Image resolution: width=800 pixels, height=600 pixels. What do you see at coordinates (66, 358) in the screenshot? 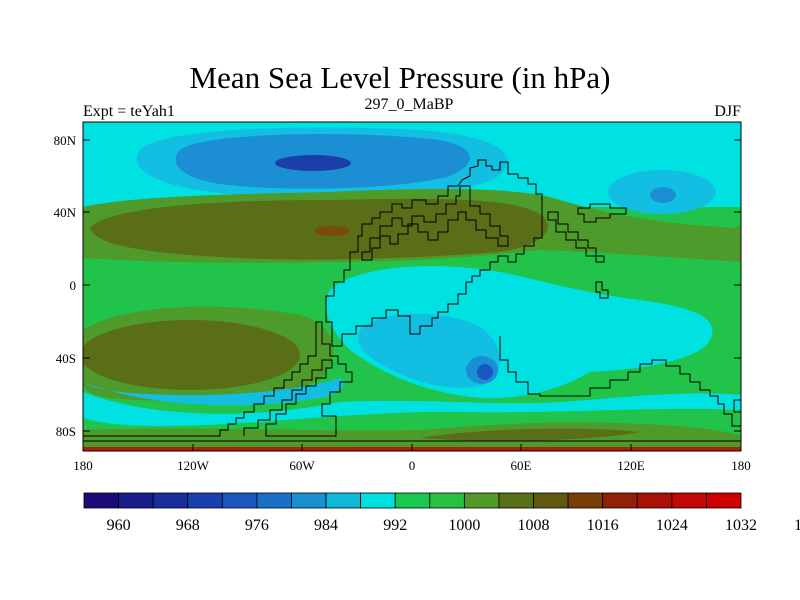
I see `lat-label: 40S` at bounding box center [66, 358].